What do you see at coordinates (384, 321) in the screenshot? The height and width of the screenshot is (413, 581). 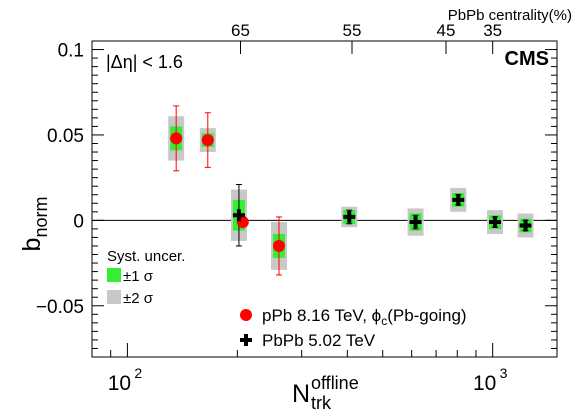 I see `legend-label-ppb-sub: c` at bounding box center [384, 321].